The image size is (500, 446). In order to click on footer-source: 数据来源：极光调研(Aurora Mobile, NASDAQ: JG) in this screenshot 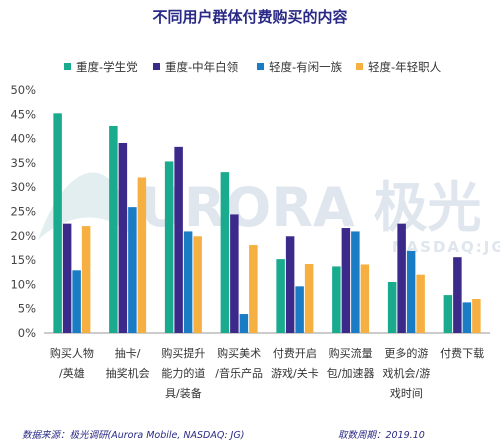, I will do `click(133, 435)`.